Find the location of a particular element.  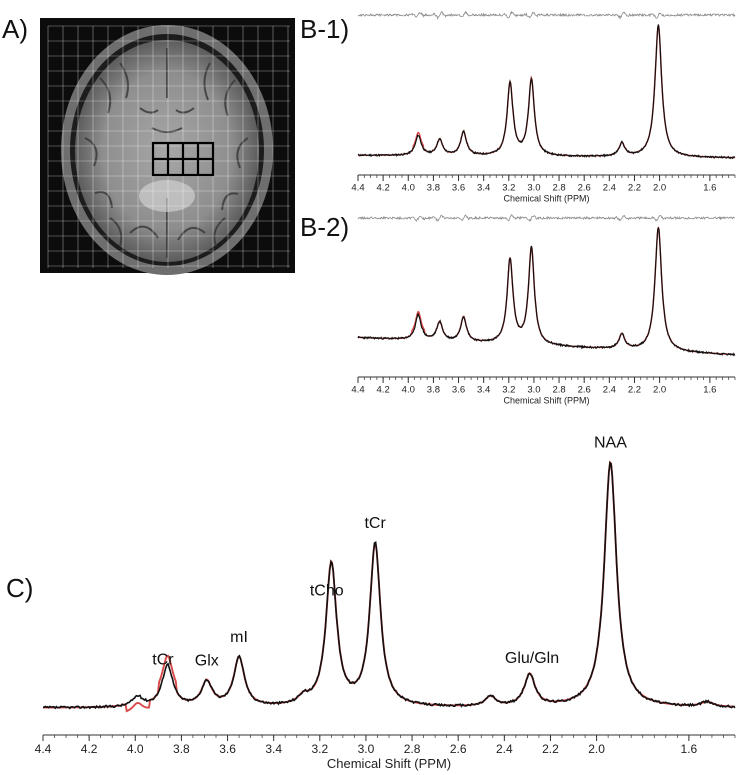

peak-annotation-label: Glx is located at coordinates (207, 661).